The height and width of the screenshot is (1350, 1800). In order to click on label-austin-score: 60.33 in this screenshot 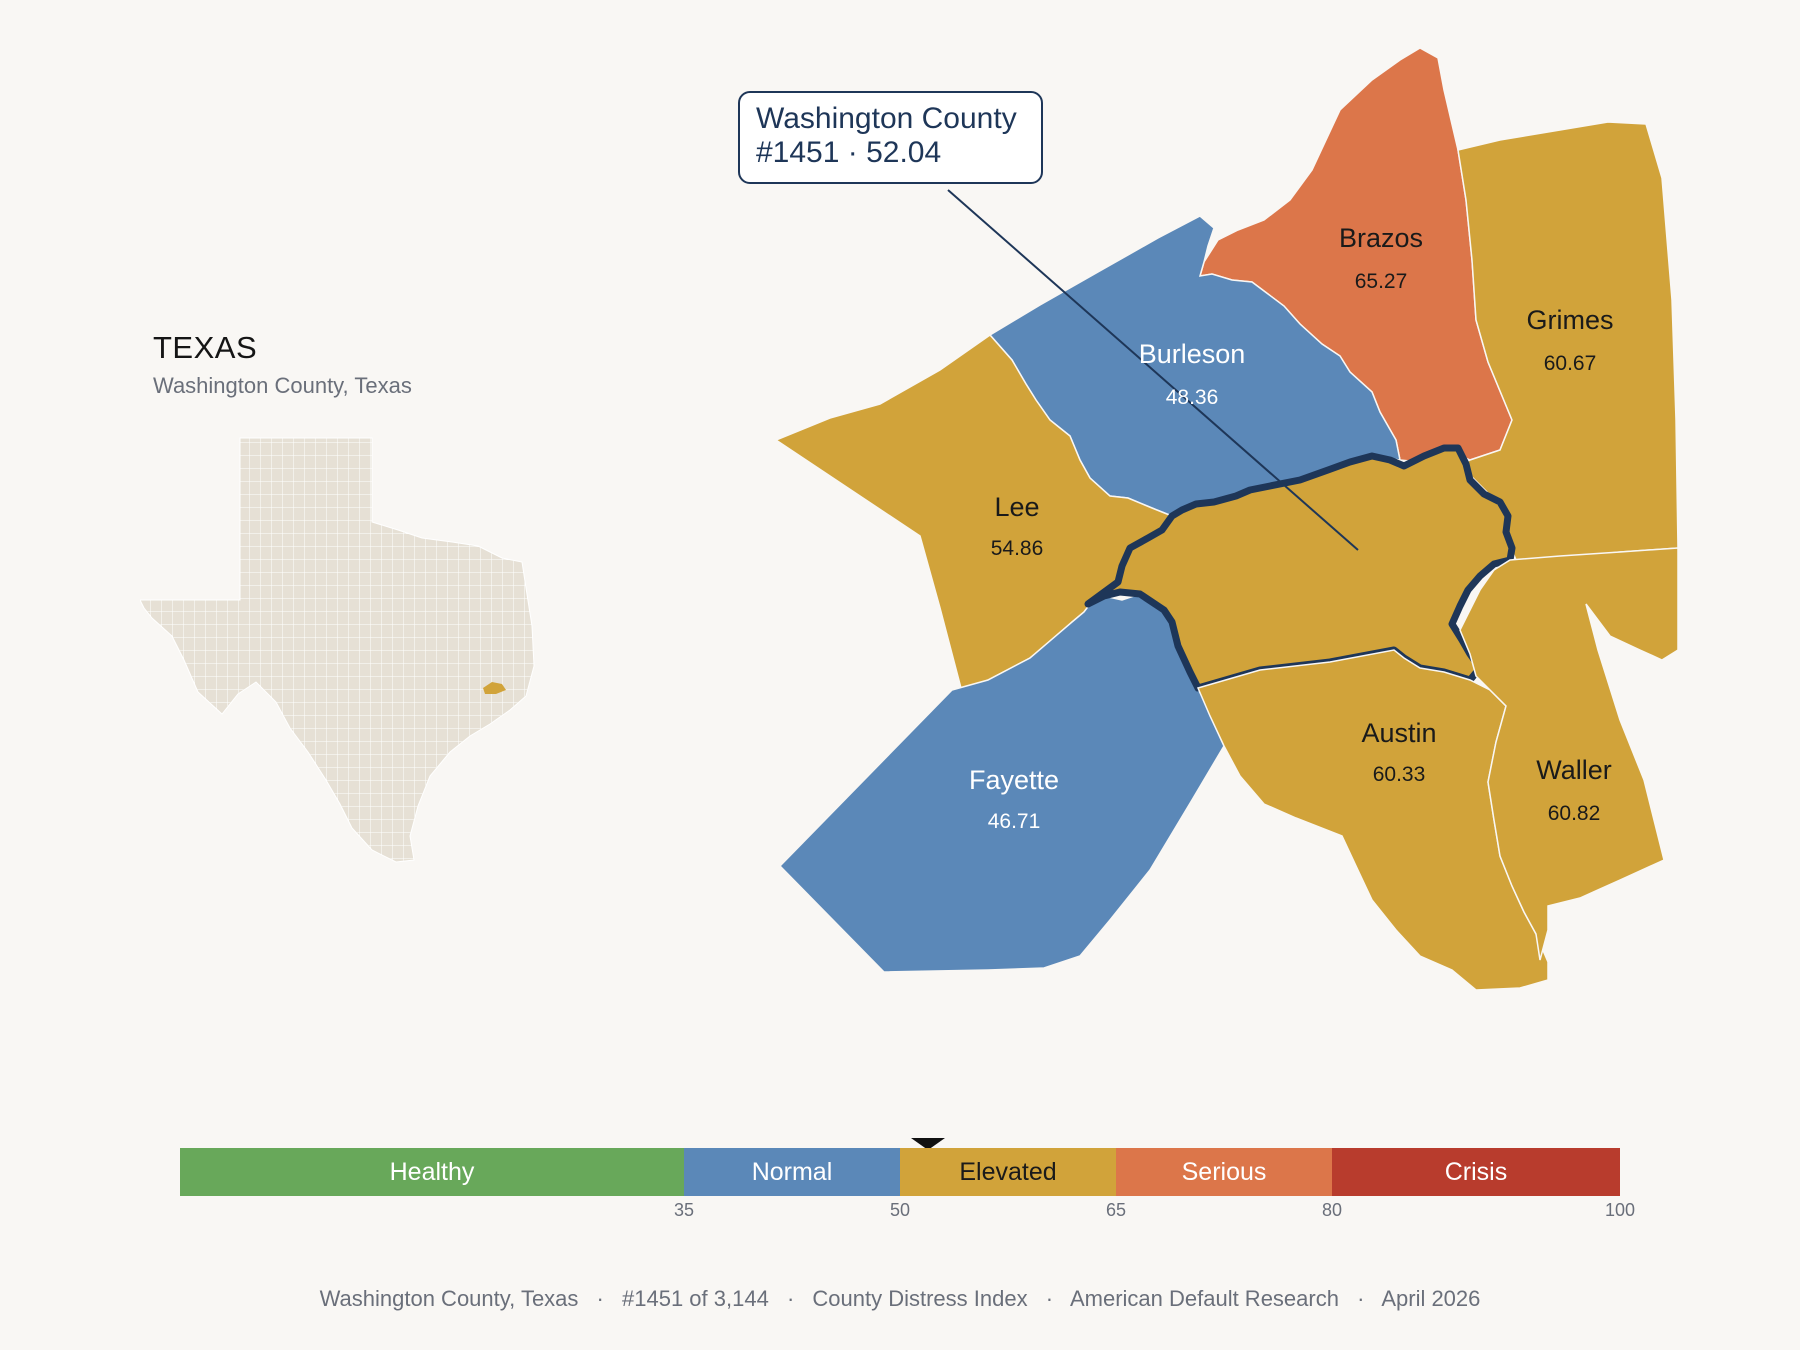, I will do `click(1399, 774)`.